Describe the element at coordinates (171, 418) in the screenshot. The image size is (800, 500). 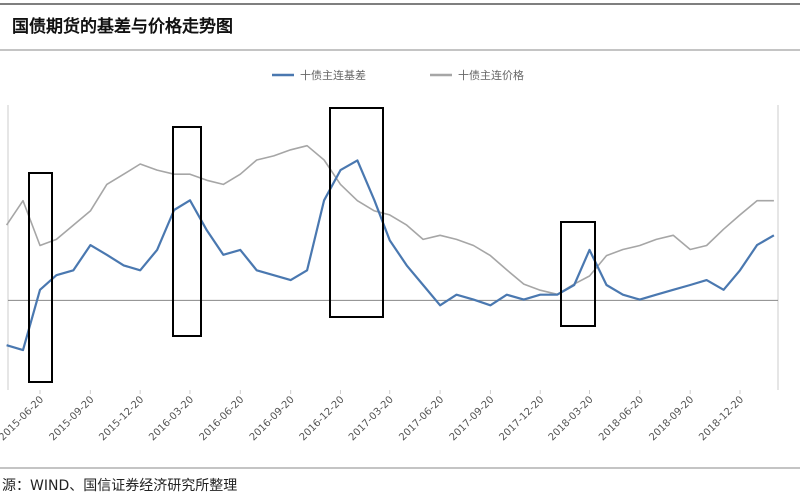
I see `x-tick-label: 2016-03-20` at that location.